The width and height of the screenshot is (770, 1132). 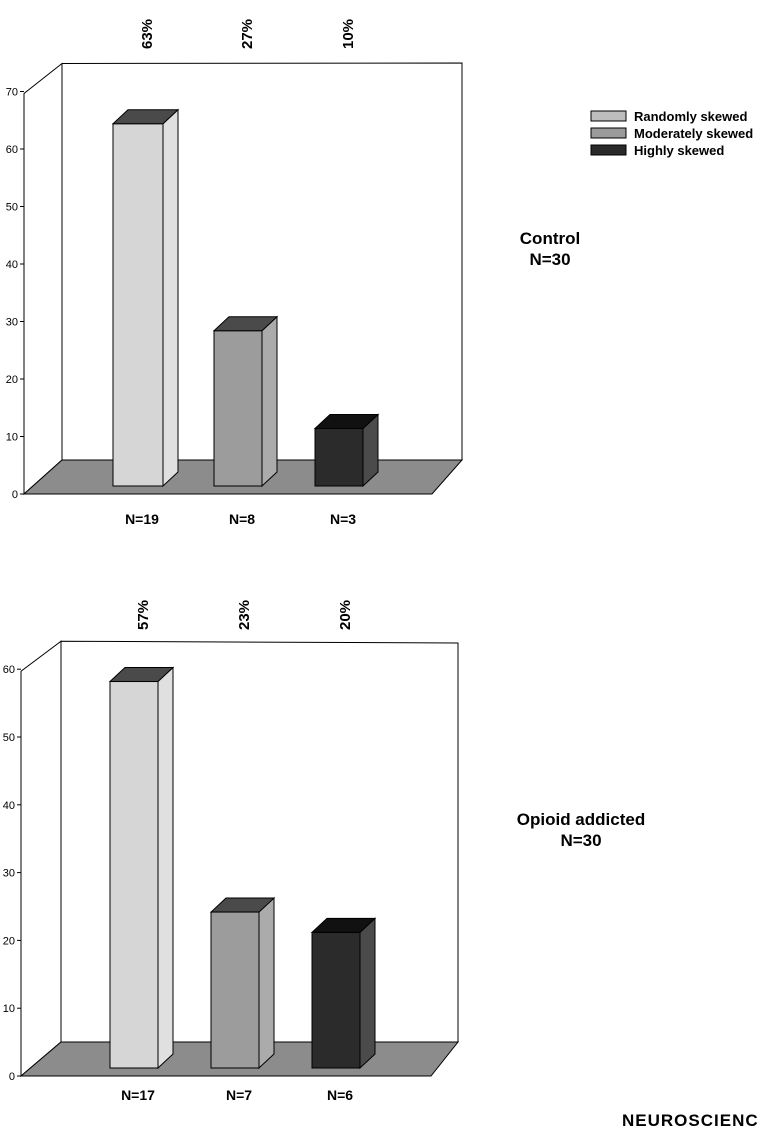 I want to click on n-label-2: N=8, so click(x=242, y=519).